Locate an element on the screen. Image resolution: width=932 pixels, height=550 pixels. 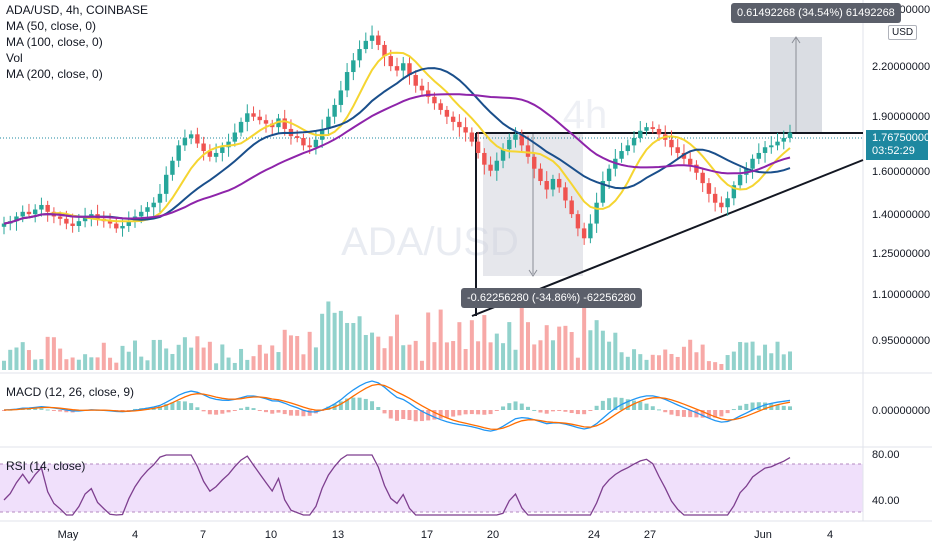
volume-bars is located at coordinates (397, 335).